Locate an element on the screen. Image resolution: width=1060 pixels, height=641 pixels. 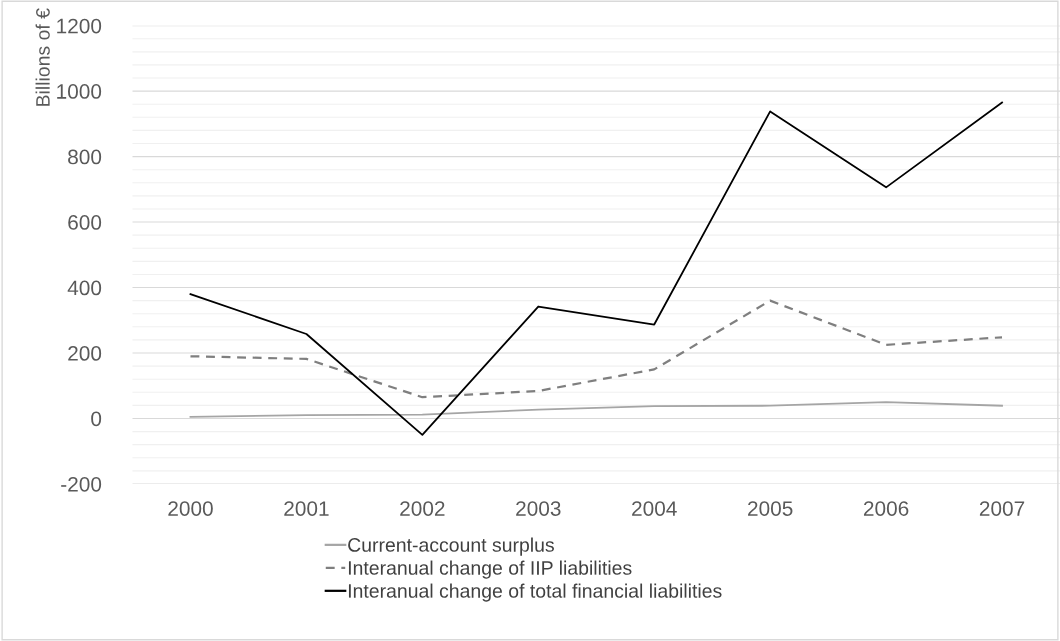
y-tick-label: 400 is located at coordinates (84, 288).